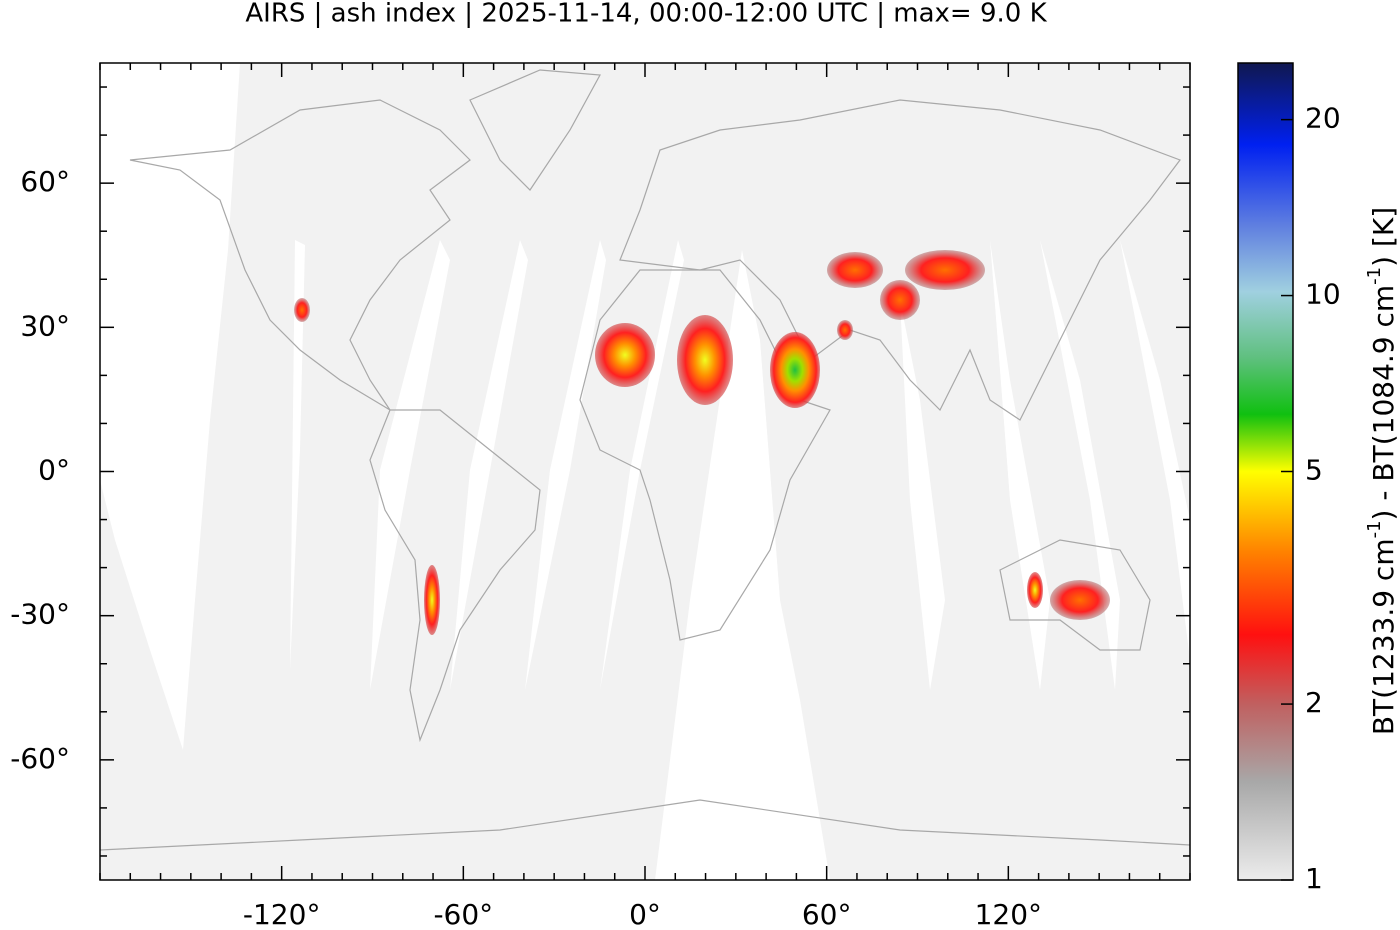  Describe the element at coordinates (40, 614) in the screenshot. I see `y-tick-label: -30°` at that location.